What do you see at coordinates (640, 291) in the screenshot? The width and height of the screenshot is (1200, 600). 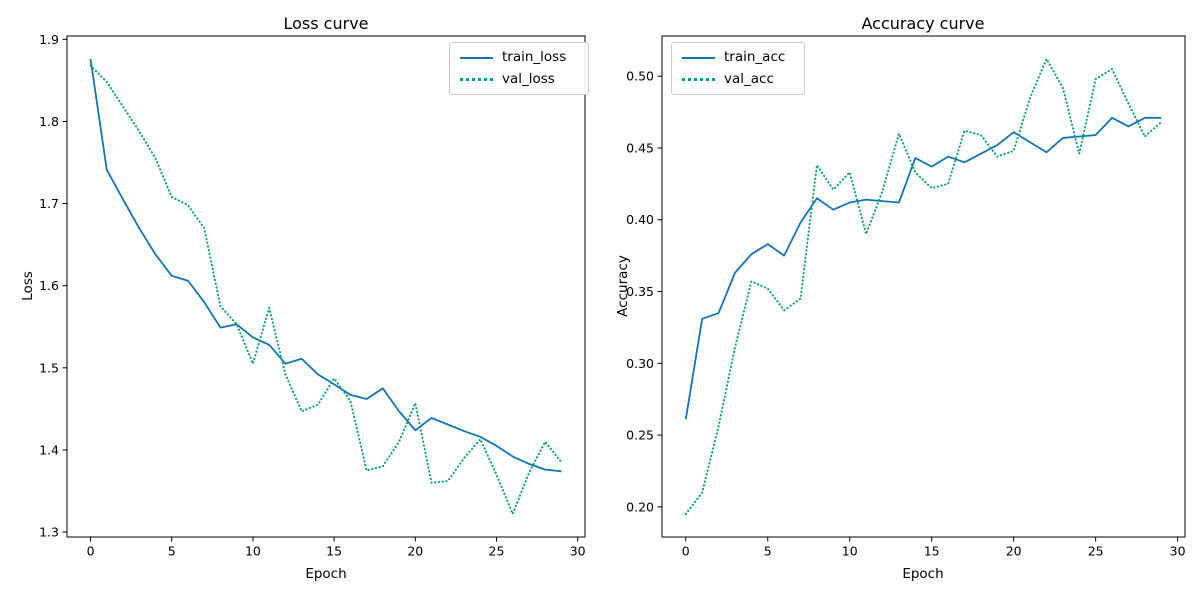 I see `y-tick-label: 0.35` at bounding box center [640, 291].